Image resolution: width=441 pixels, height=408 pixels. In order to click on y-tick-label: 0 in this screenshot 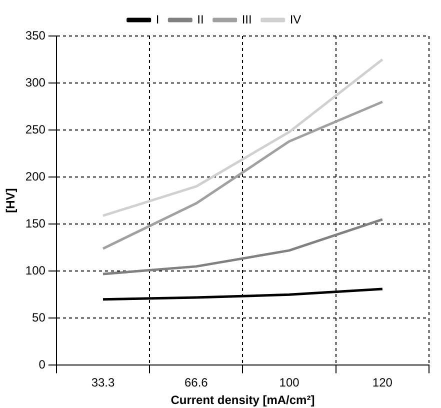, I will do `click(42, 365)`.